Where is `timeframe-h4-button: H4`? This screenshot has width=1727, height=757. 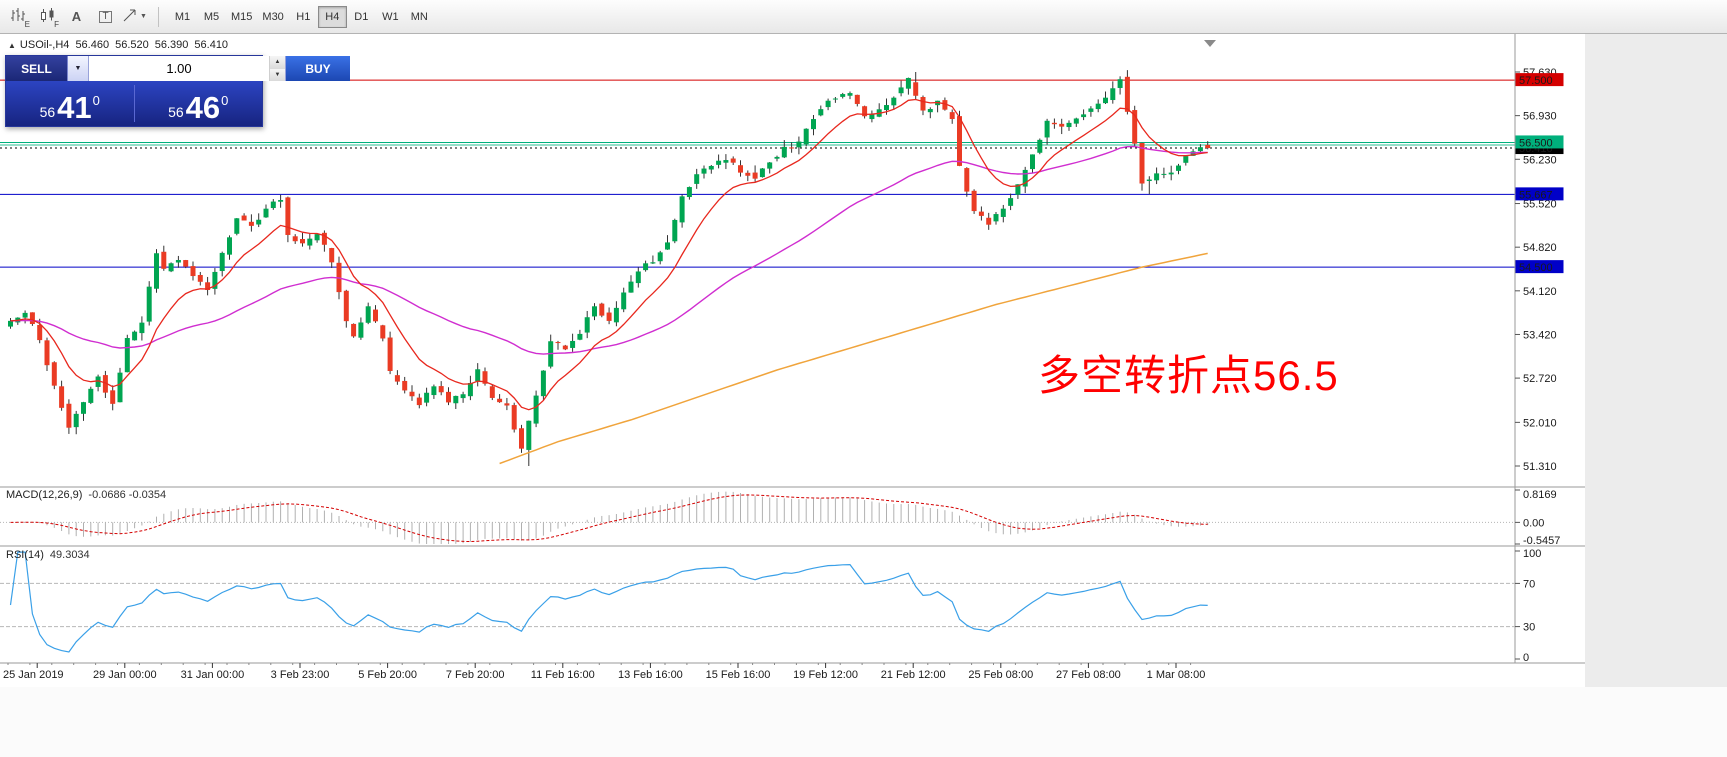
timeframe-h4-button: H4 is located at coordinates (332, 16).